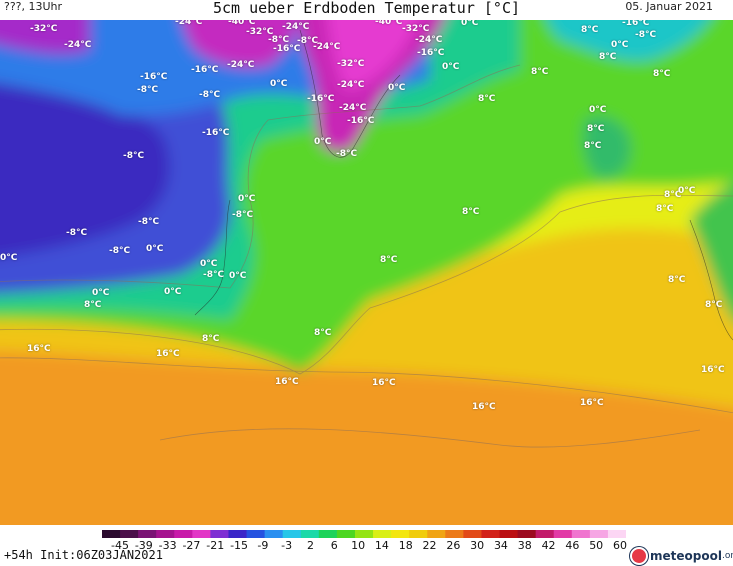 This screenshot has height=566, width=733. What do you see at coordinates (45, 37) in the screenshot?
I see `zone-west-magenta` at bounding box center [45, 37].